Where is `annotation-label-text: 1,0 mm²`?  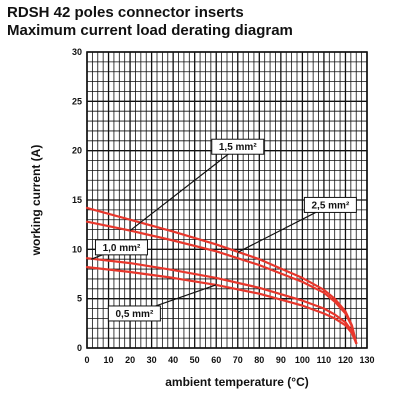
annotation-label-text: 1,0 mm² is located at coordinates (122, 248).